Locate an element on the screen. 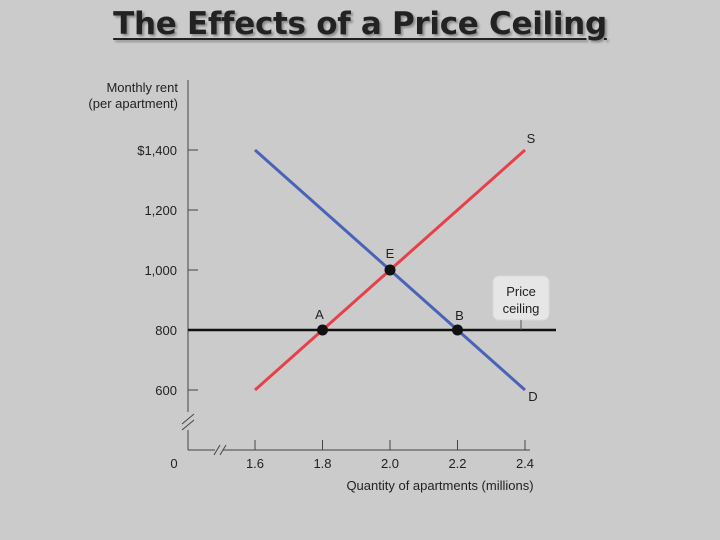 The width and height of the screenshot is (720, 540). y-tick-label: 800 is located at coordinates (166, 330).